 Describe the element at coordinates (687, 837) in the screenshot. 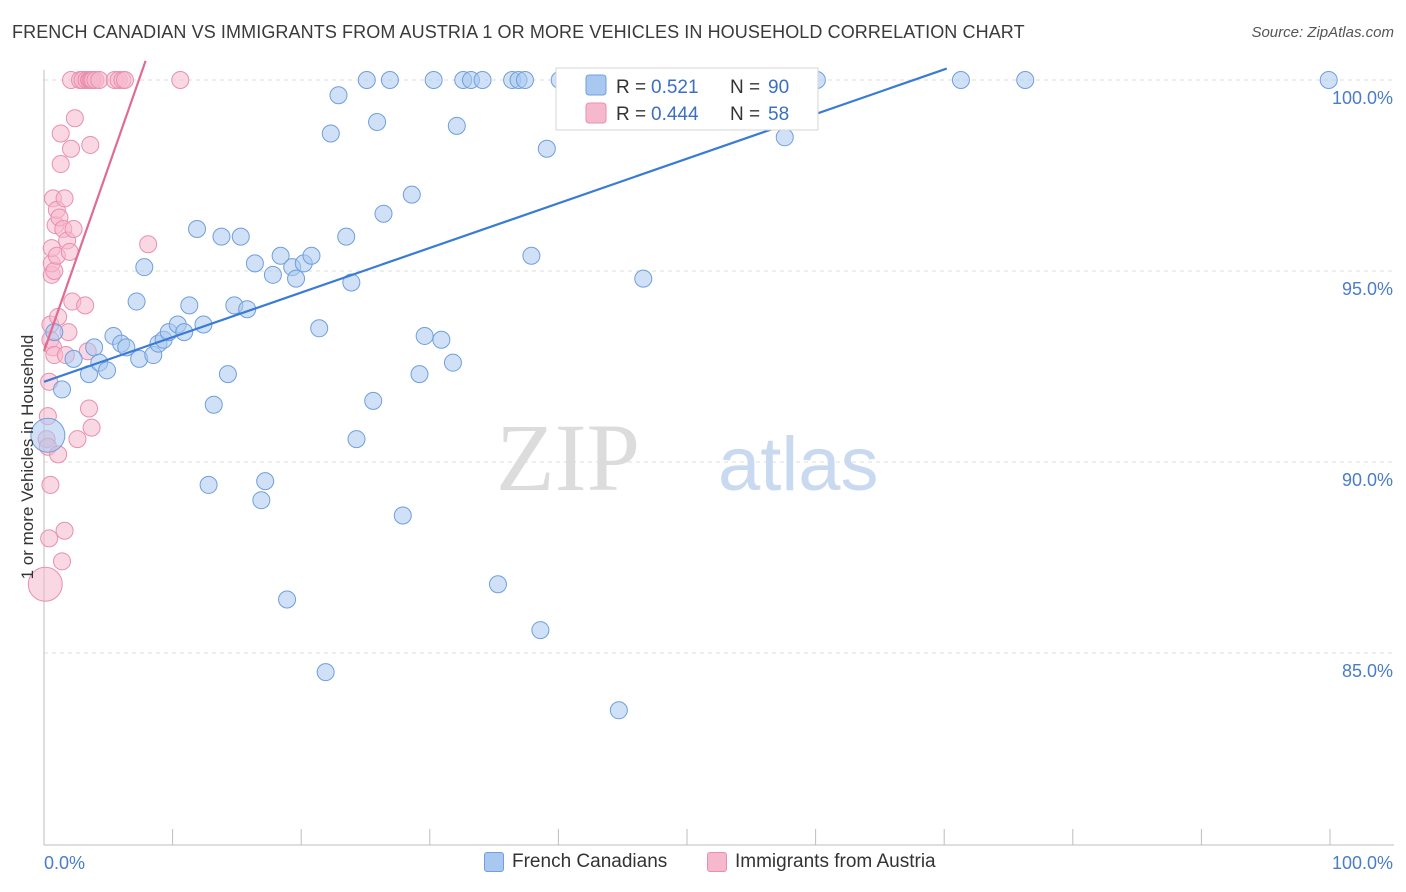

I see `x-ticks` at that location.